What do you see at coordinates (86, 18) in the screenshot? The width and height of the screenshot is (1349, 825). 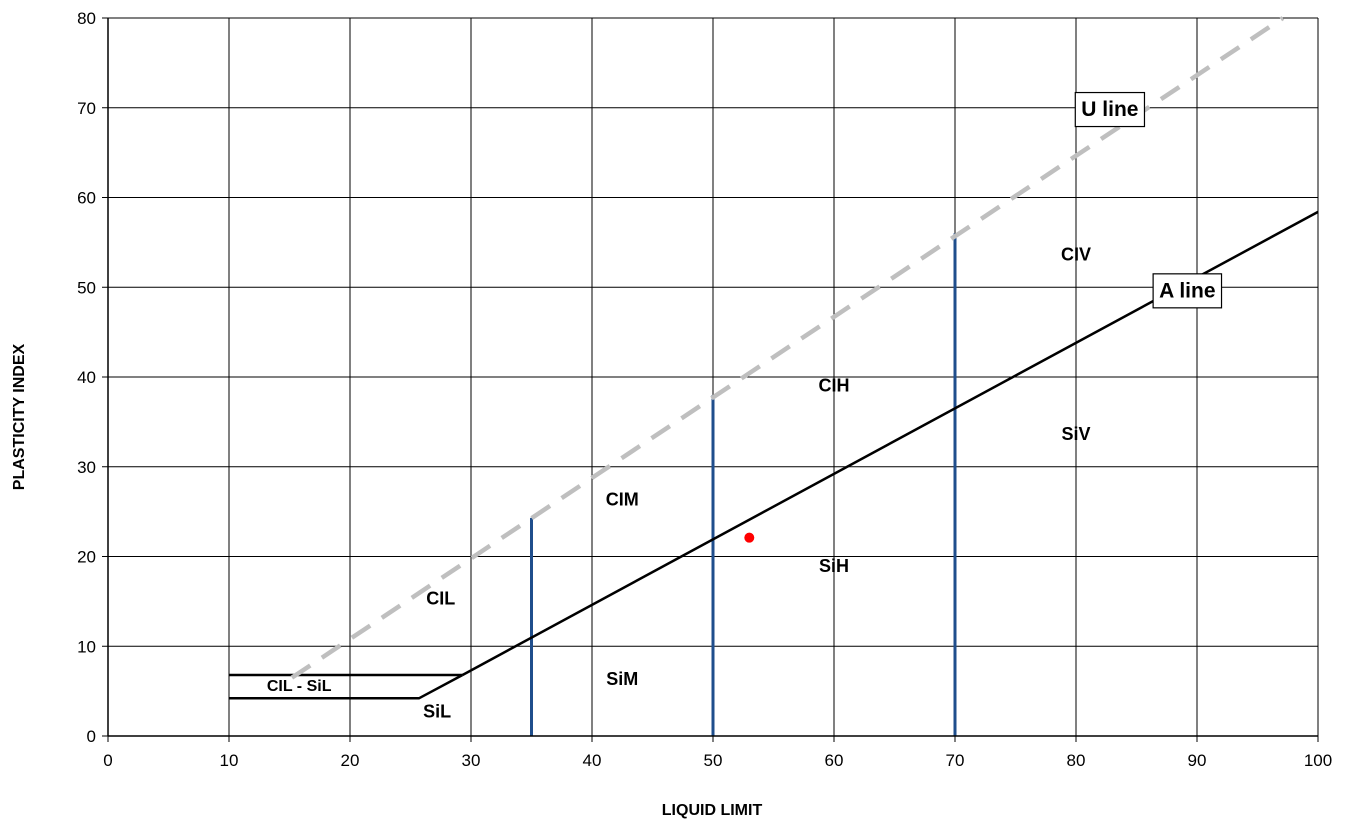 I see `y-tick-label: 80` at bounding box center [86, 18].